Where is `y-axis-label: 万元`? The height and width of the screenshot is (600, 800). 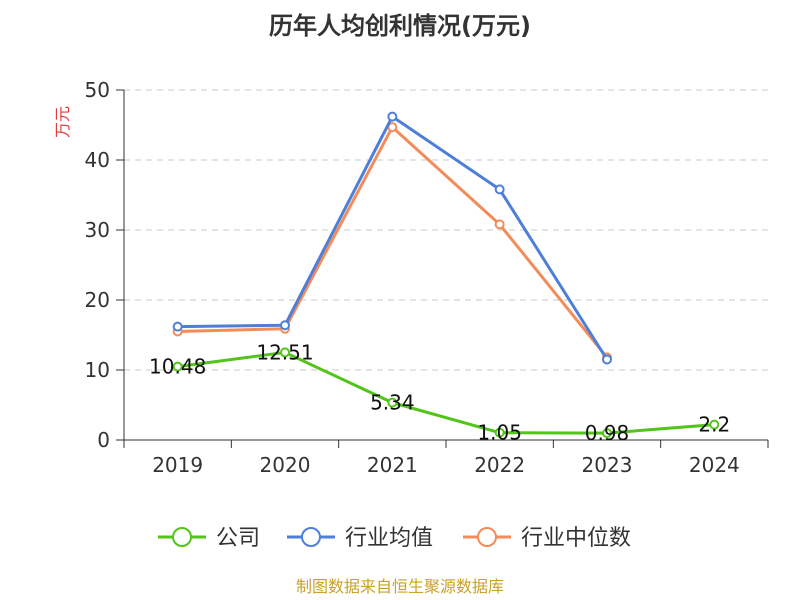 y-axis-label: 万元 is located at coordinates (62, 122).